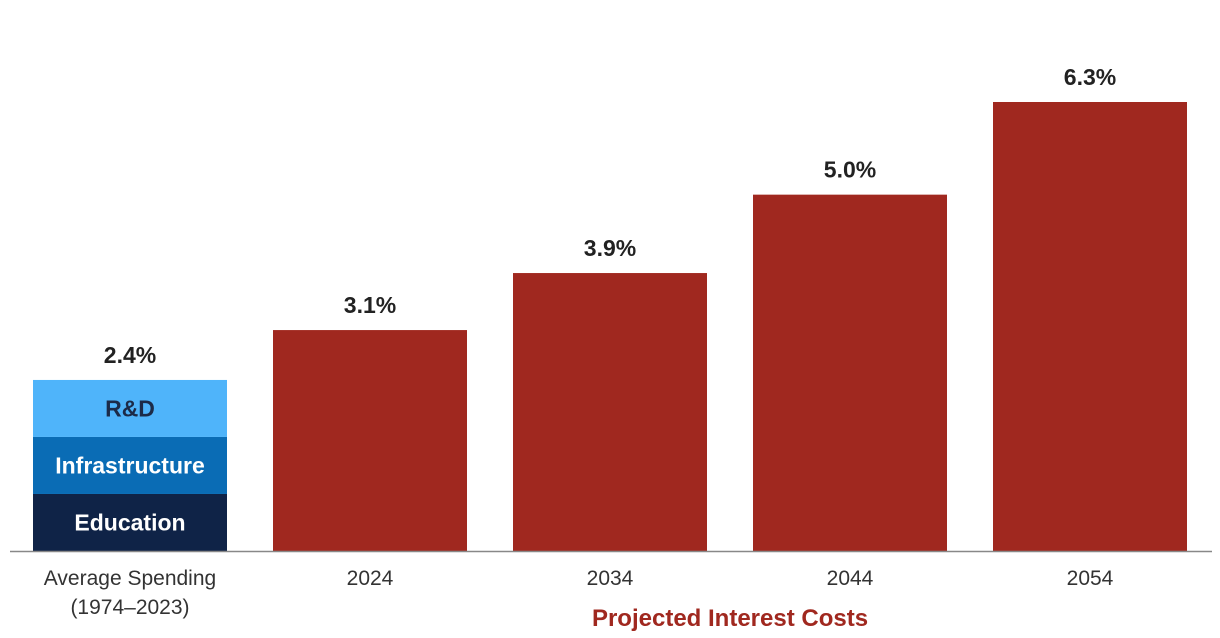  What do you see at coordinates (130, 578) in the screenshot?
I see `tick-label-average-spending: Average Spending` at bounding box center [130, 578].